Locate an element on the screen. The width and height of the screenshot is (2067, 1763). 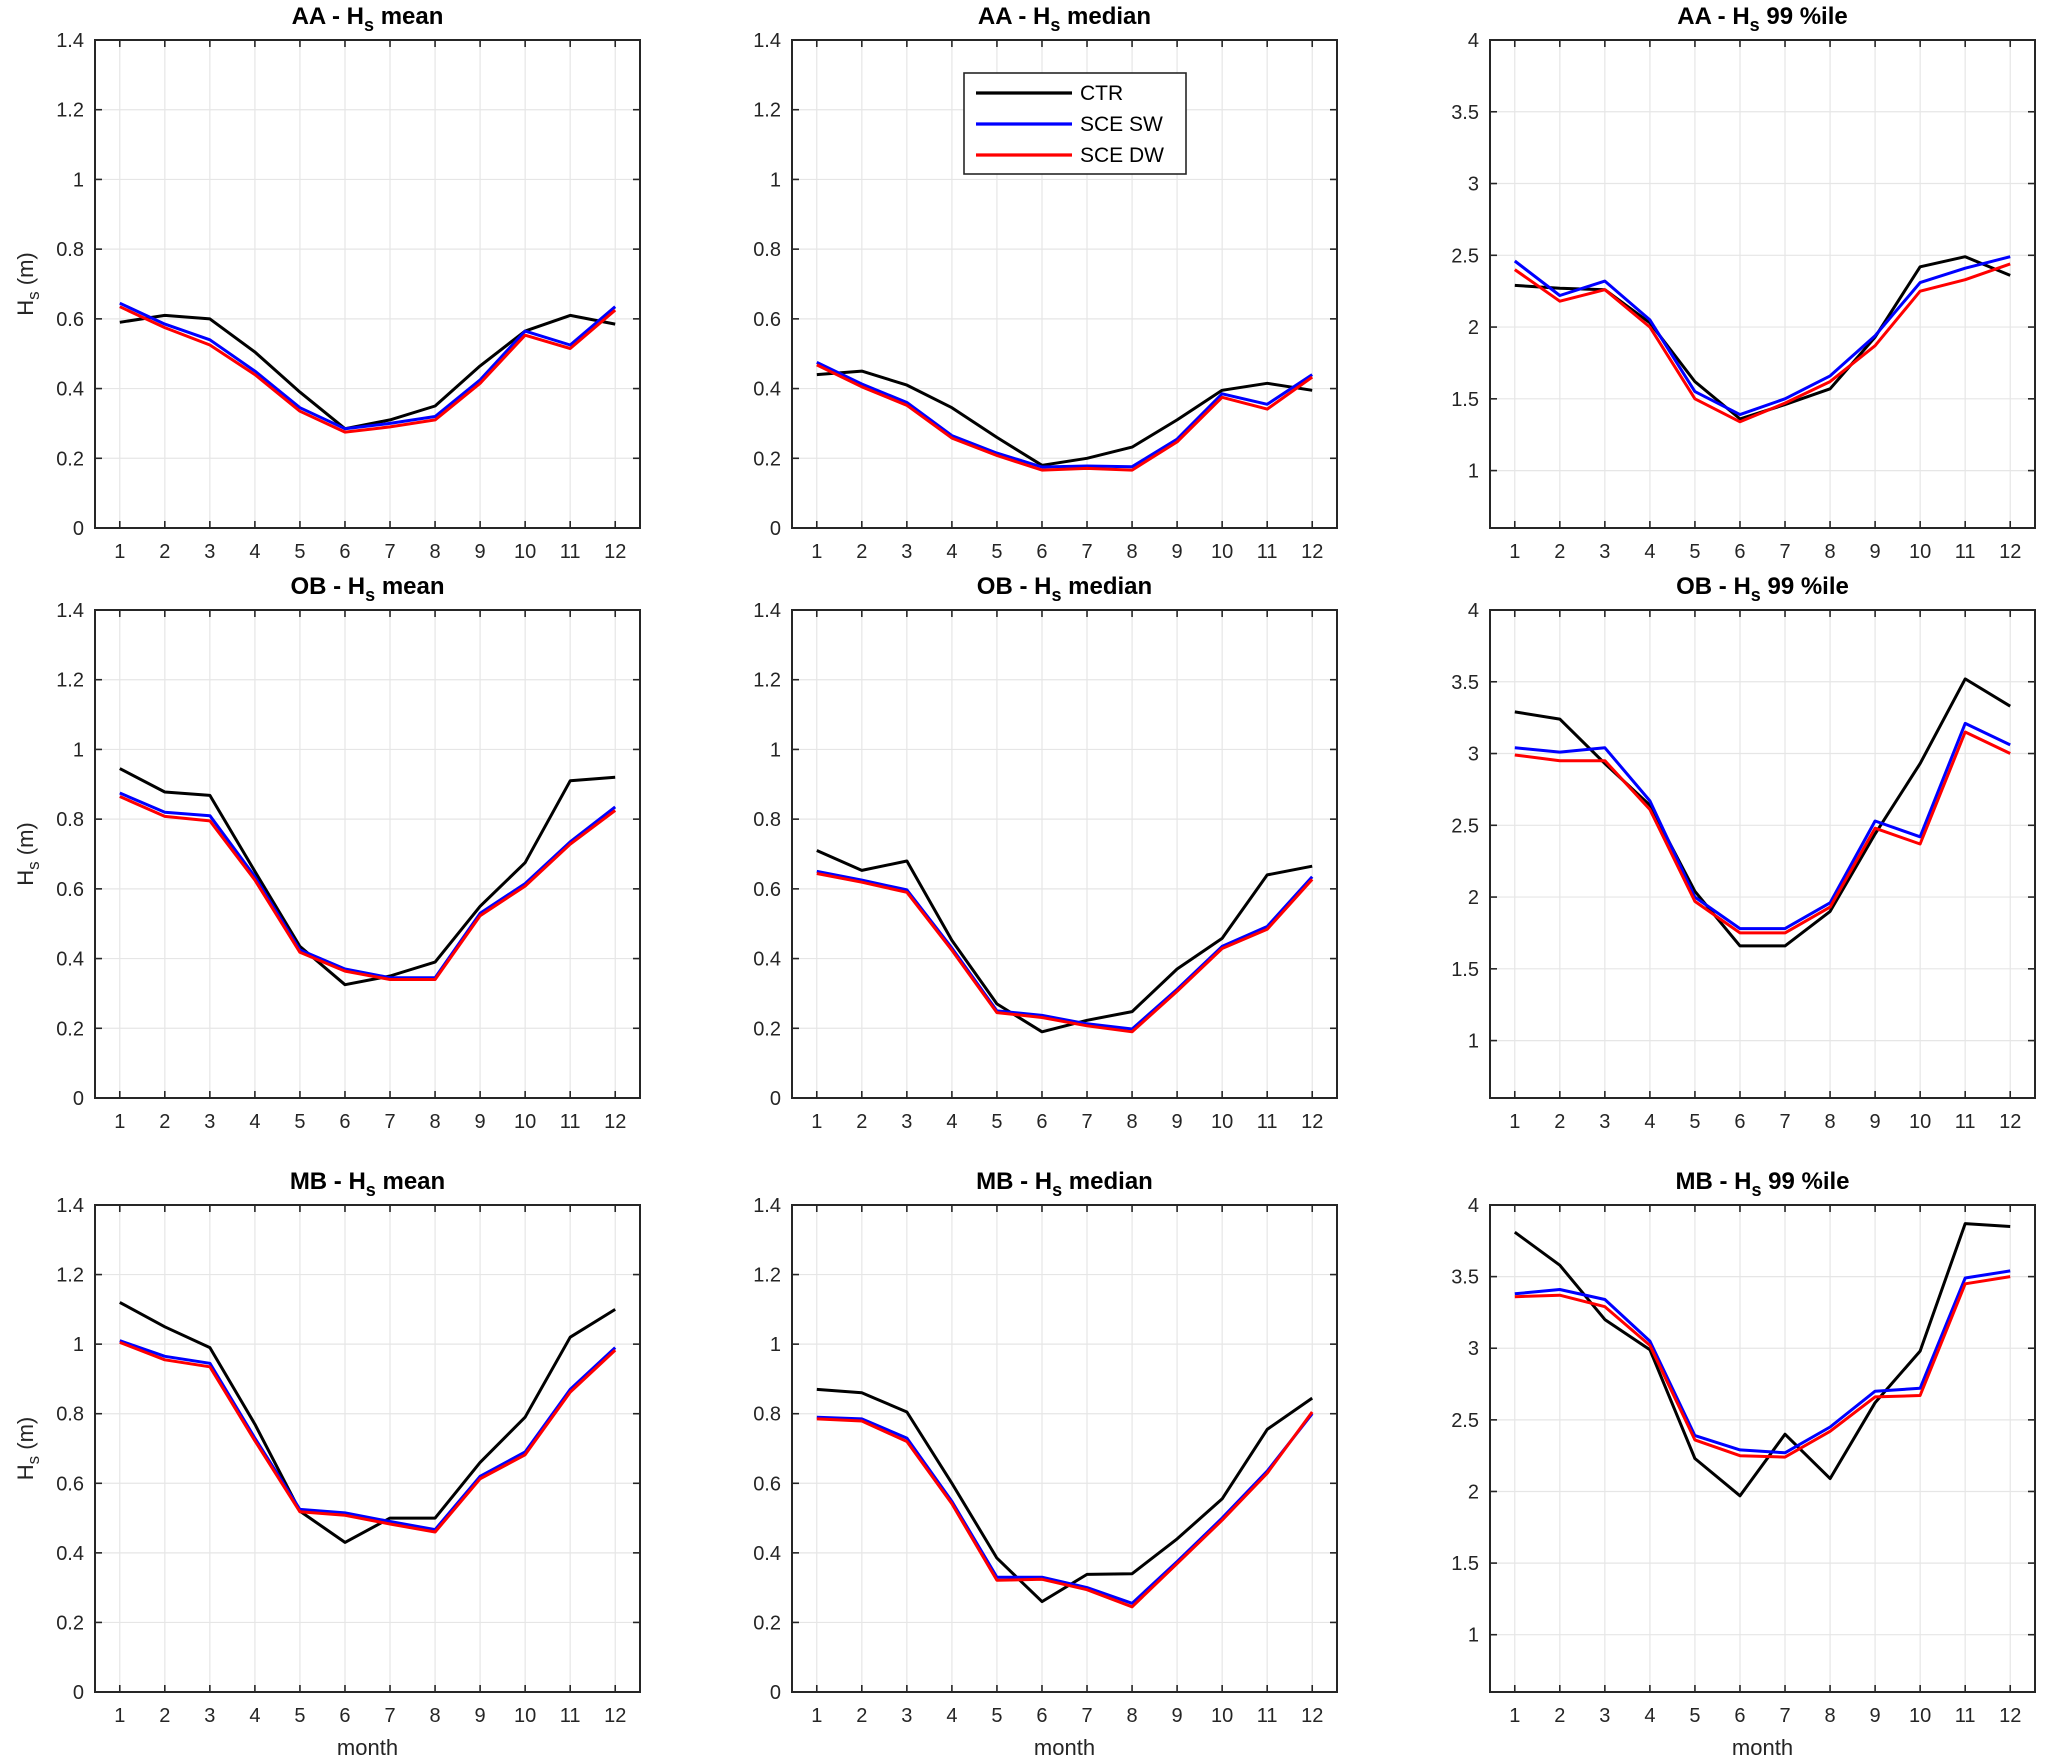
y-tick-label: 0.8 is located at coordinates (767, 250).